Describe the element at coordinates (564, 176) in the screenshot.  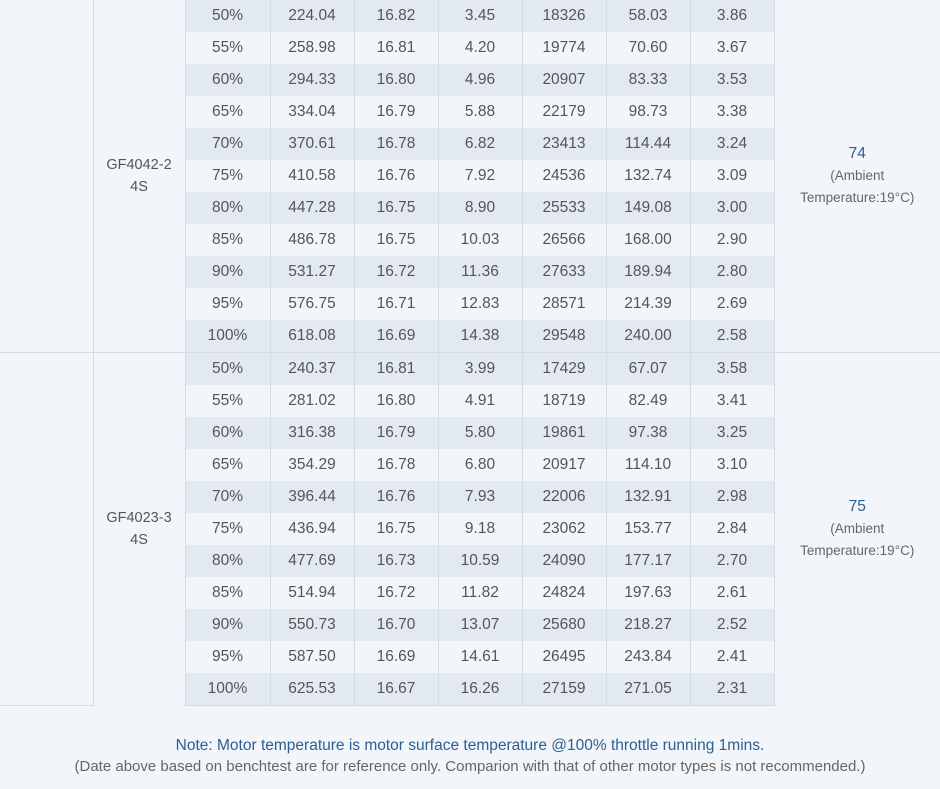
I see `value-cell: 24536` at that location.